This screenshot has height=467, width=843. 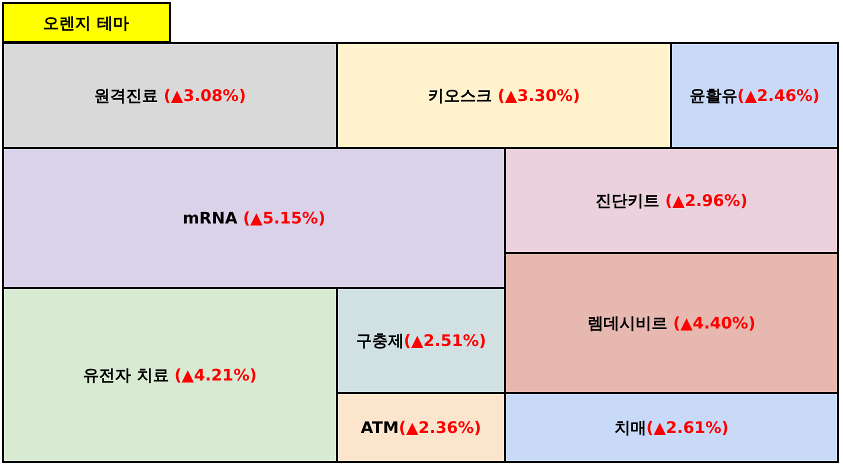 I want to click on category-label: 키오스크, so click(x=463, y=95).